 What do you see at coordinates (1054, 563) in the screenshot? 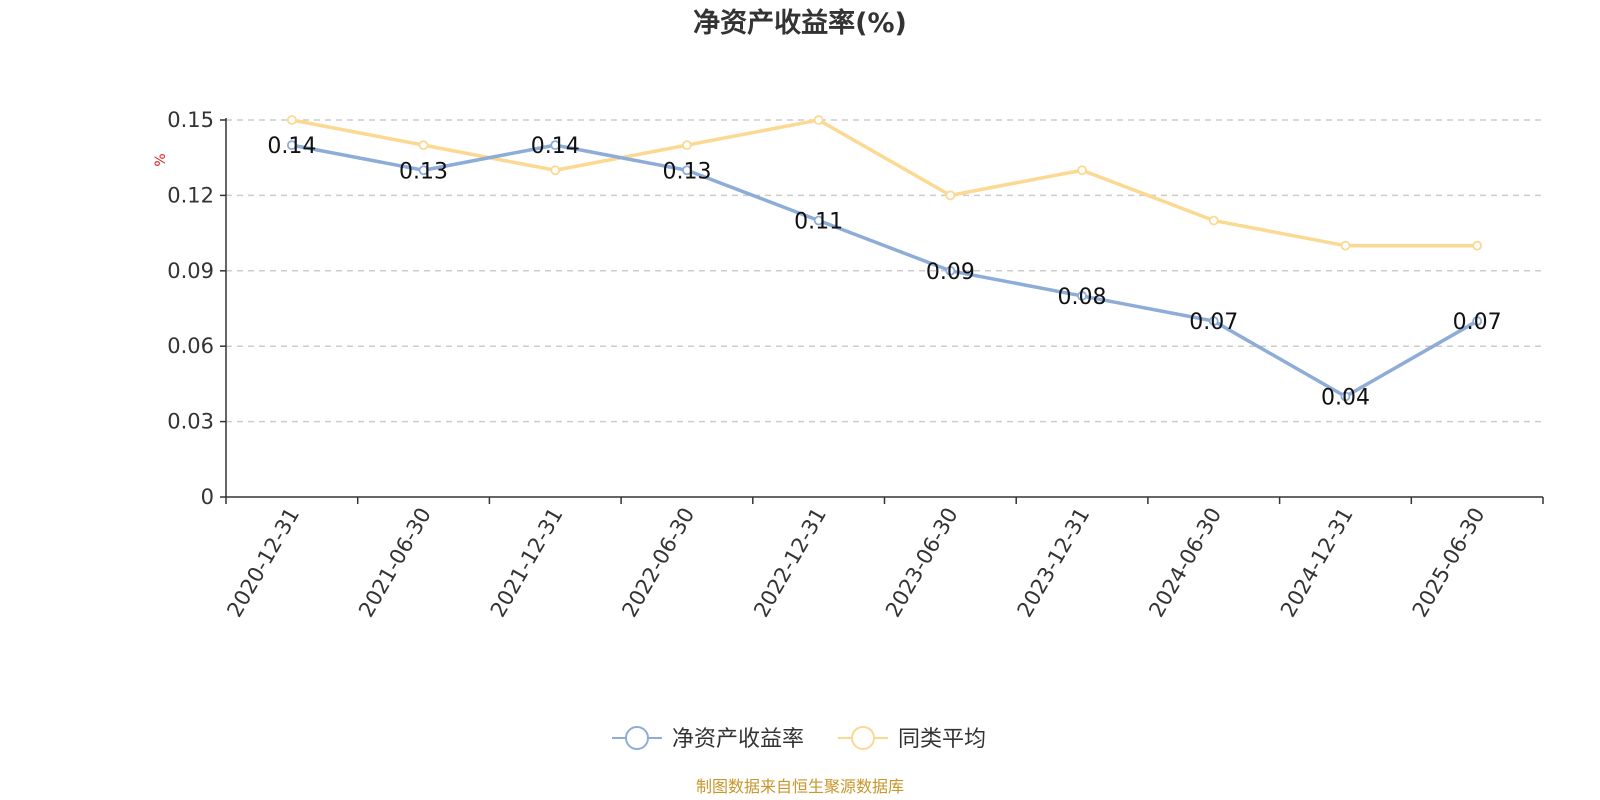
I see `x-tick-label: 2023-12-31` at bounding box center [1054, 563].